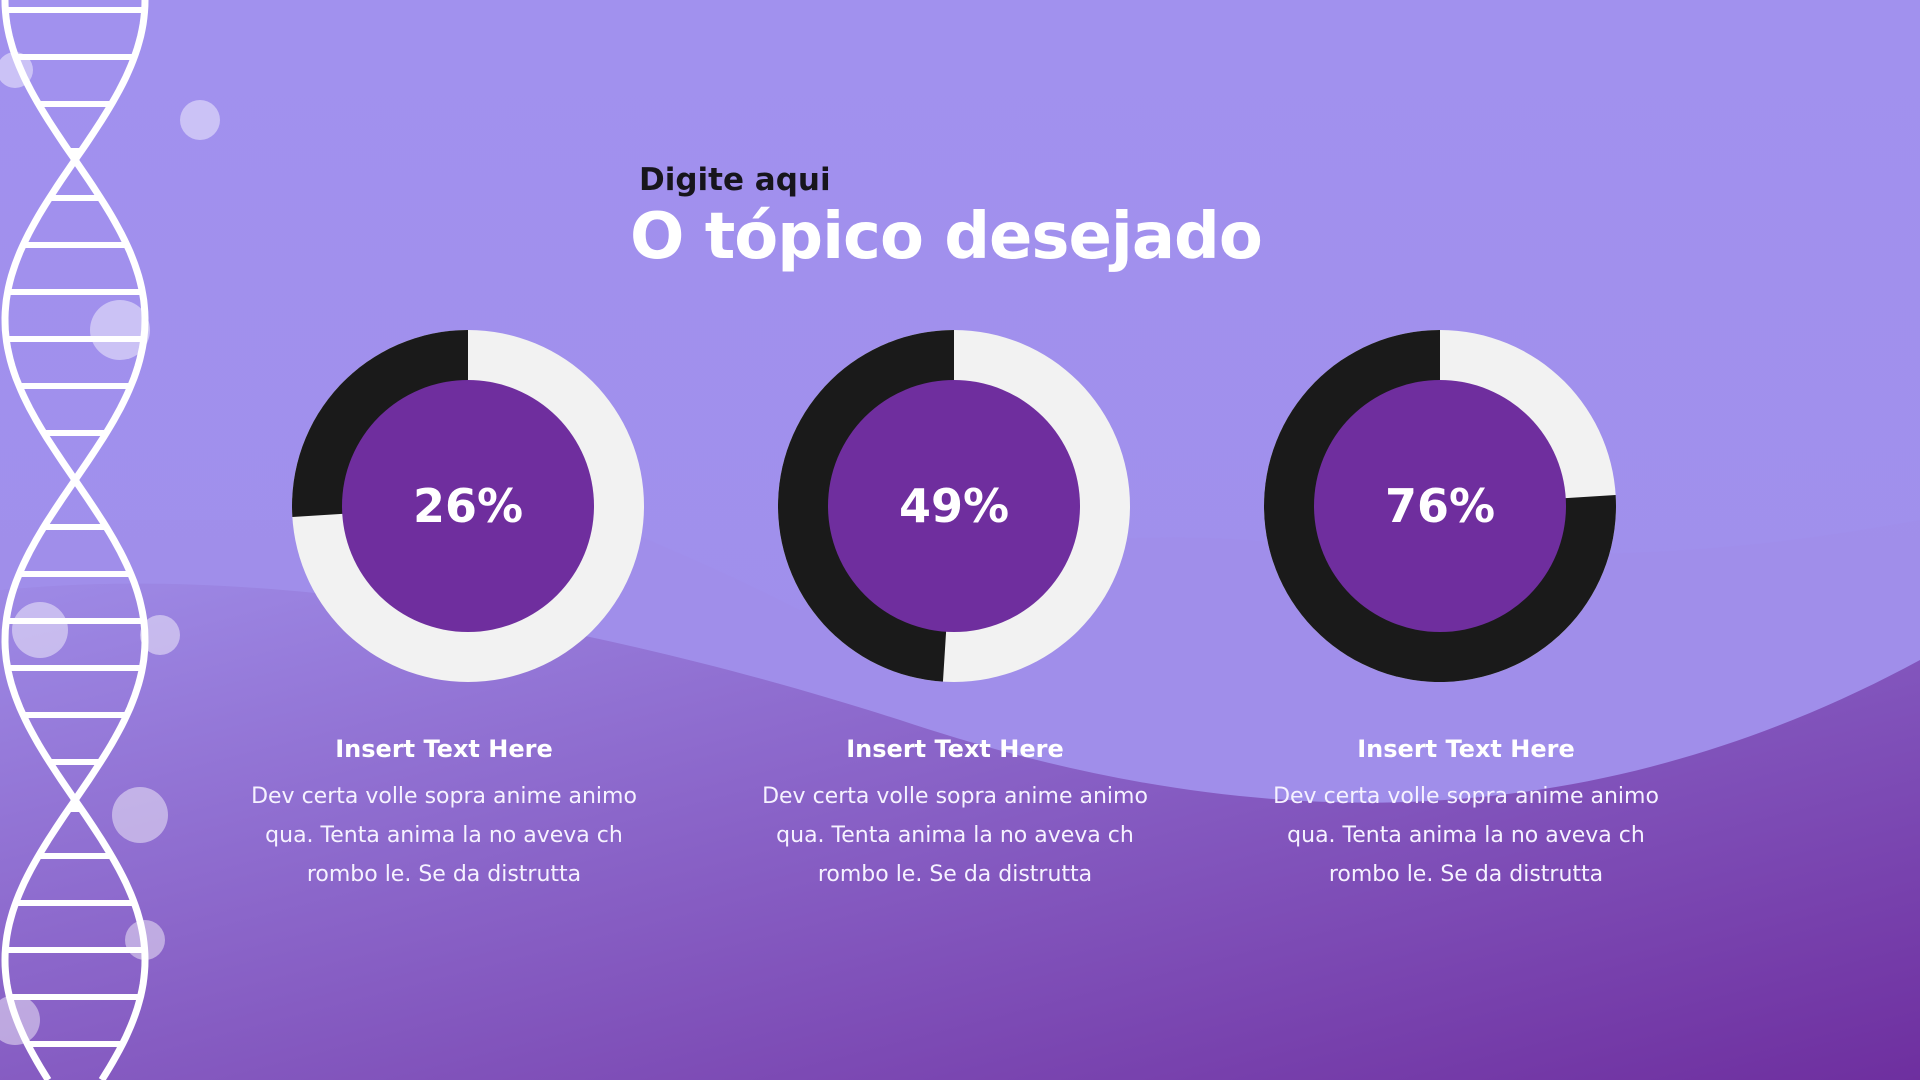 This screenshot has height=1080, width=1920. I want to click on donut-chart-1: 26%, so click(468, 506).